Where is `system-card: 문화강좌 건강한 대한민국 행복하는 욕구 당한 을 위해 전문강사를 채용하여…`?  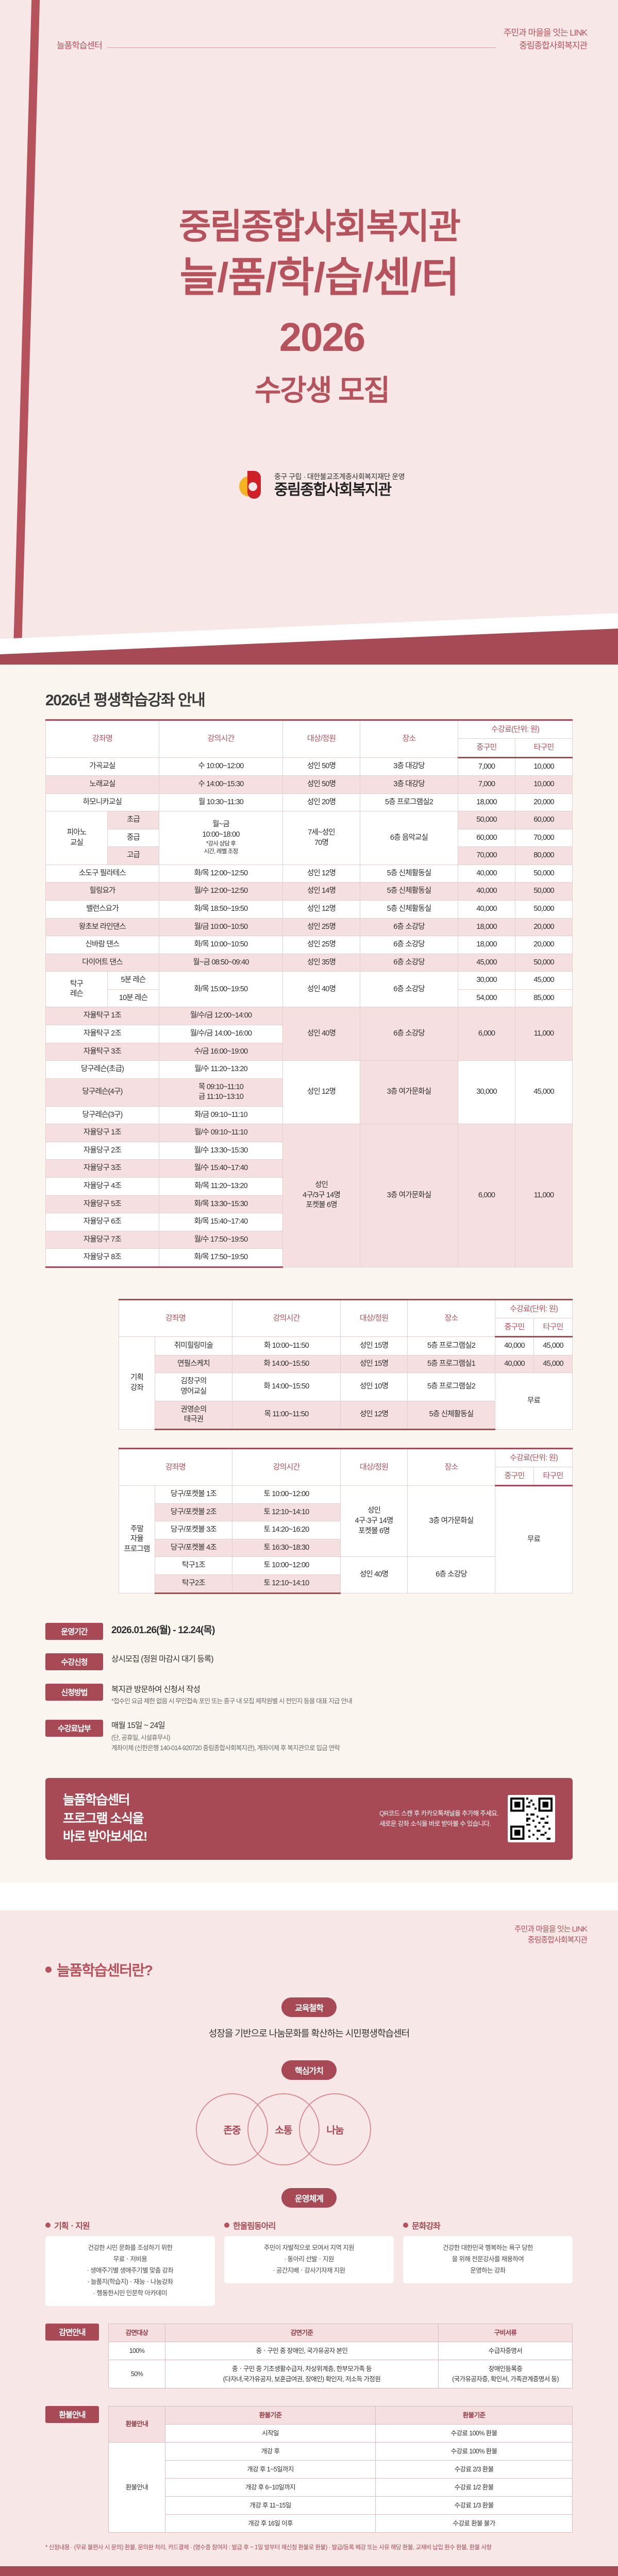
system-card: 문화강좌 건강한 대한민국 행복하는 욕구 당한 을 위해 전문강사를 채용하여… is located at coordinates (488, 2262).